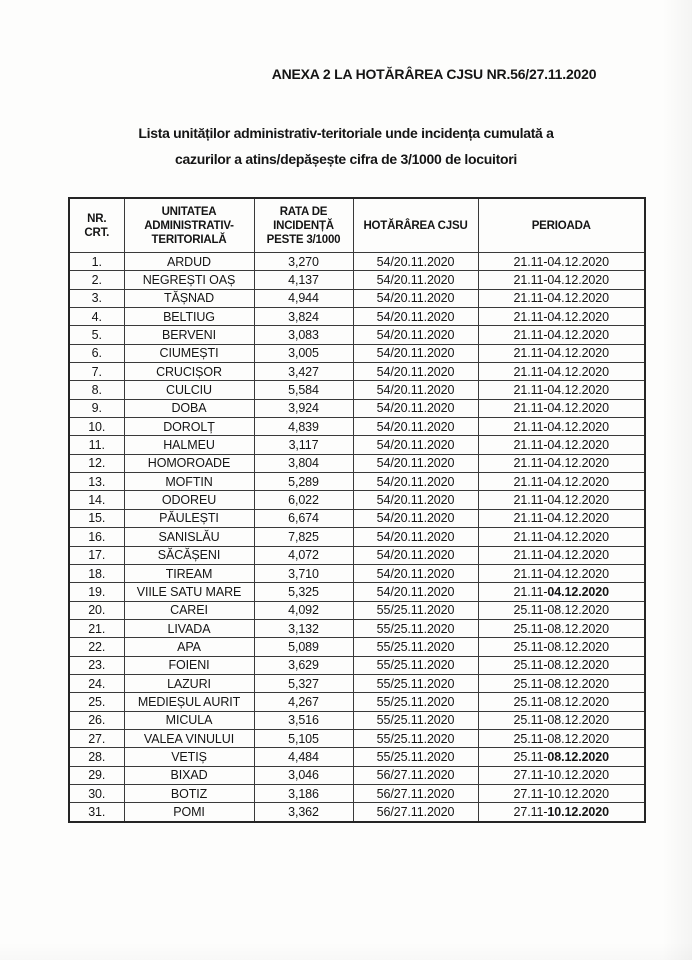 This screenshot has height=960, width=692. I want to click on incidence-rate: 6,674, so click(303, 518).